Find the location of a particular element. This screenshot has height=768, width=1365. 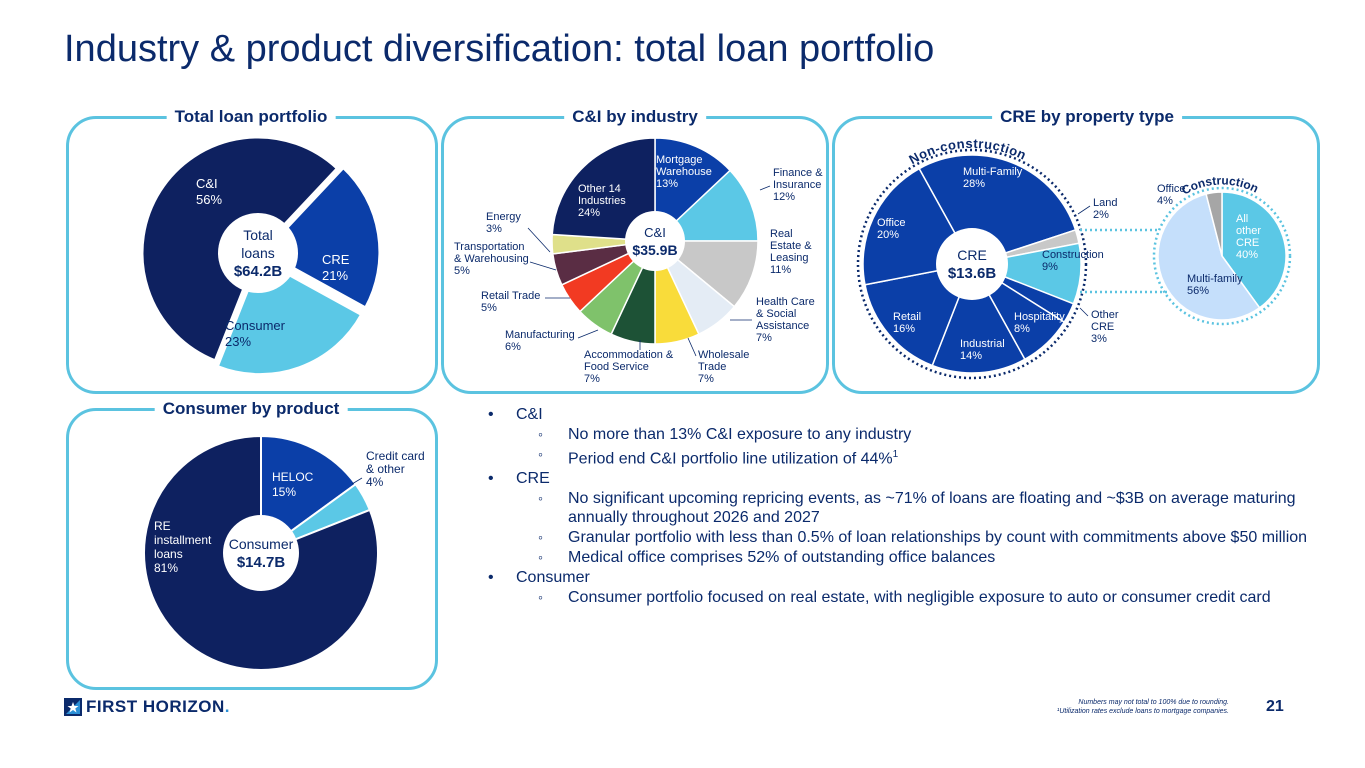

total-label-ci-line: C&I is located at coordinates (207, 183).